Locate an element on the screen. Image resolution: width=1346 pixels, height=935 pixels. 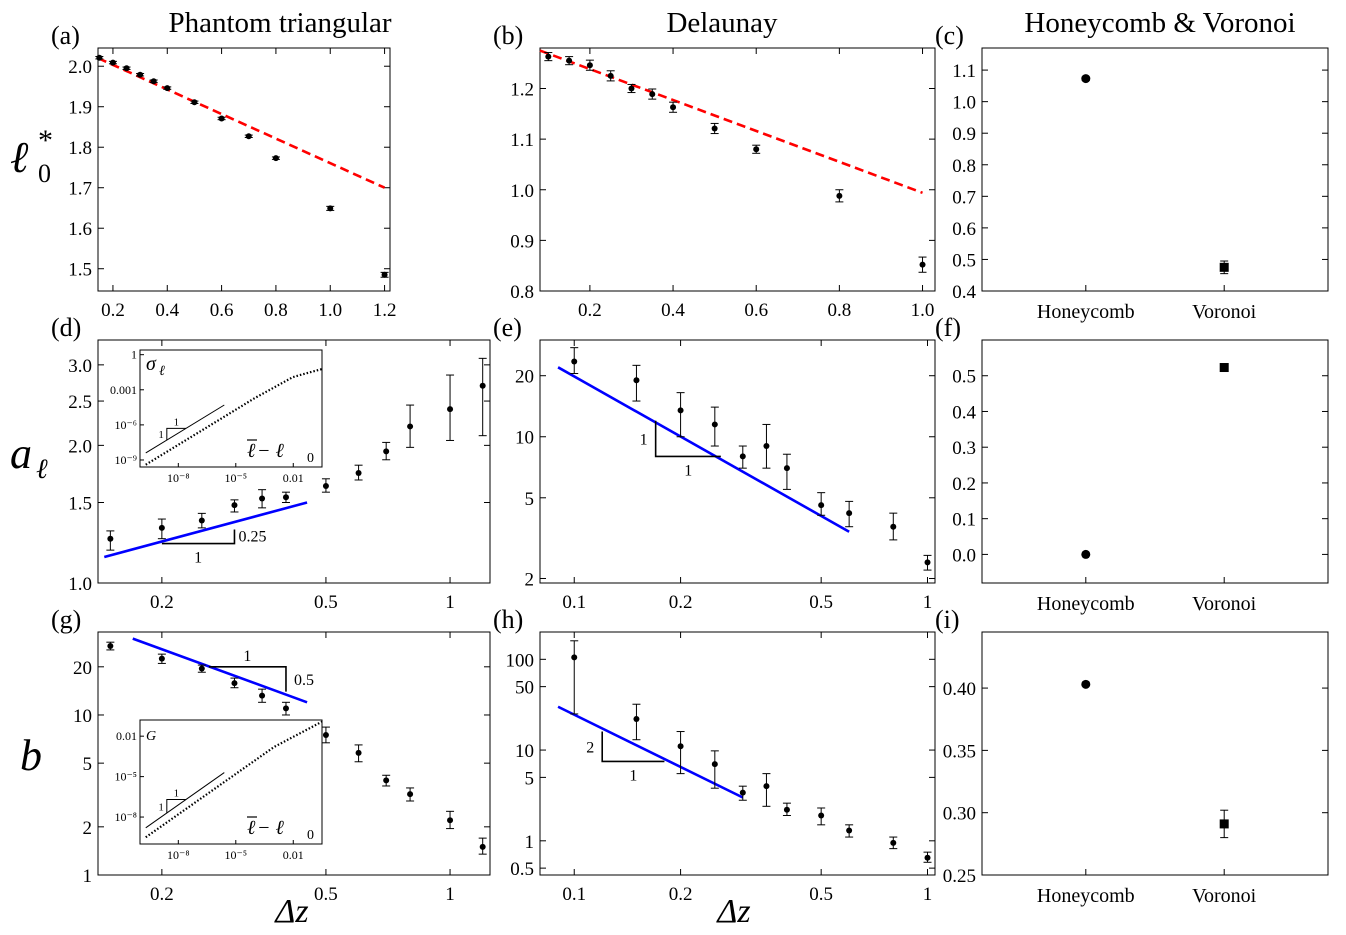
y-tick-label: 20 is located at coordinates (82, 668).